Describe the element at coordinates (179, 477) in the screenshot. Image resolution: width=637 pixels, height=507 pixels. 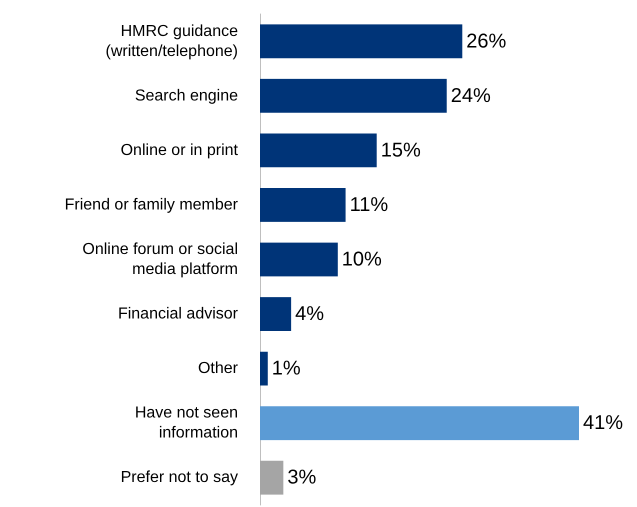
I see `y-tick-label: Prefer not to say` at that location.